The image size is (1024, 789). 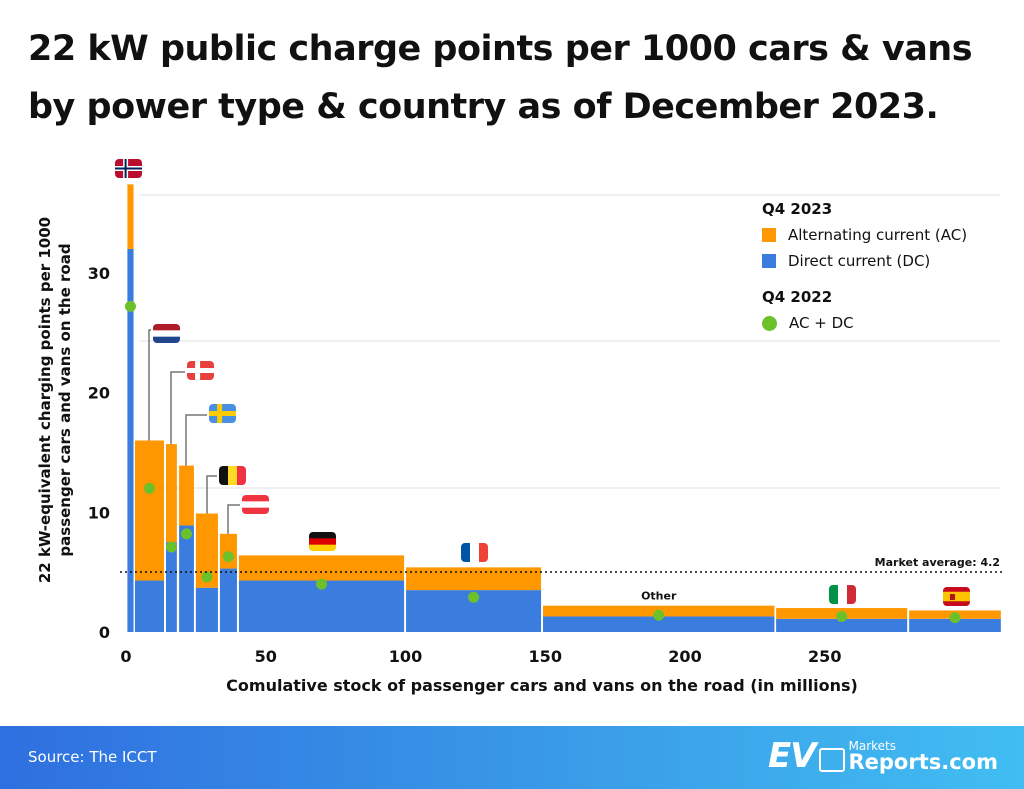 I want to click on y-tick-label: 0, so click(x=104, y=632).